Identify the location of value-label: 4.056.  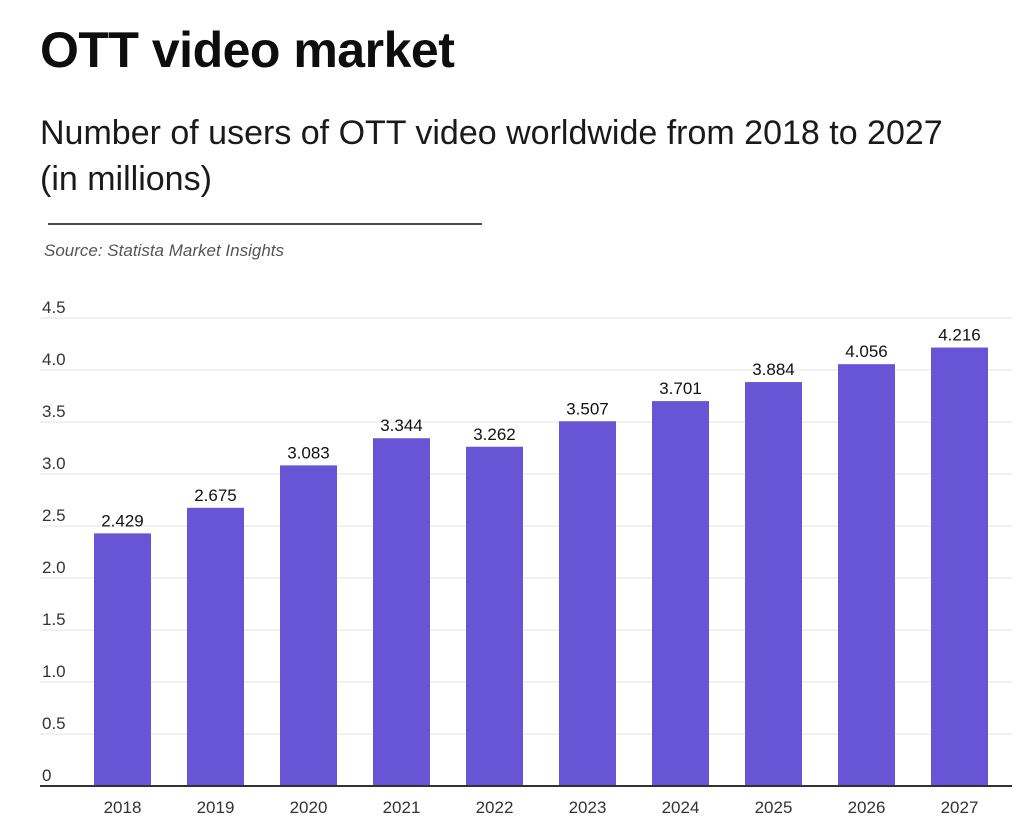
(866, 351).